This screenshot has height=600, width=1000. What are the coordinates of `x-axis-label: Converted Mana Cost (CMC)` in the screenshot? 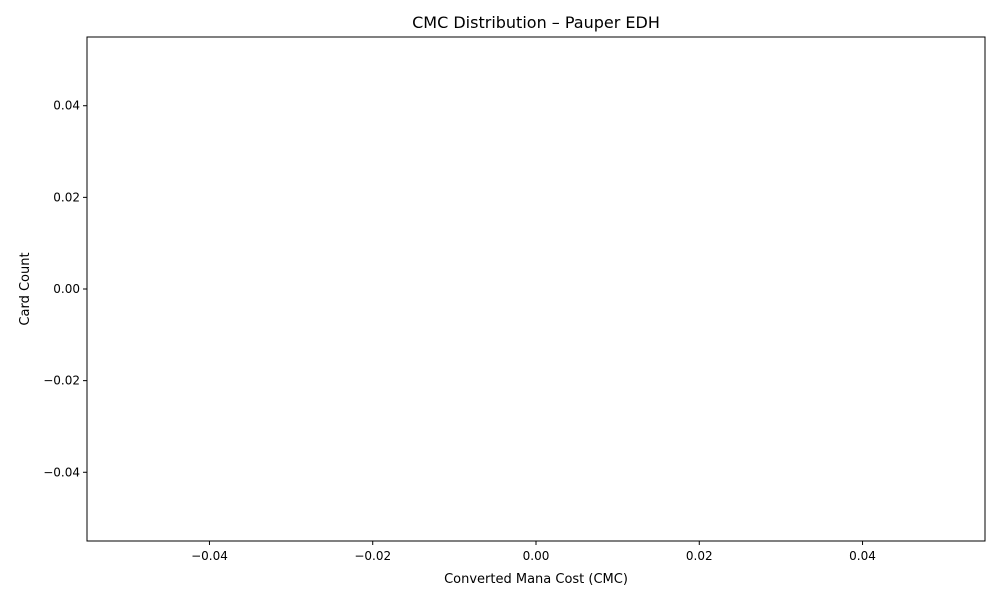 It's located at (536, 579).